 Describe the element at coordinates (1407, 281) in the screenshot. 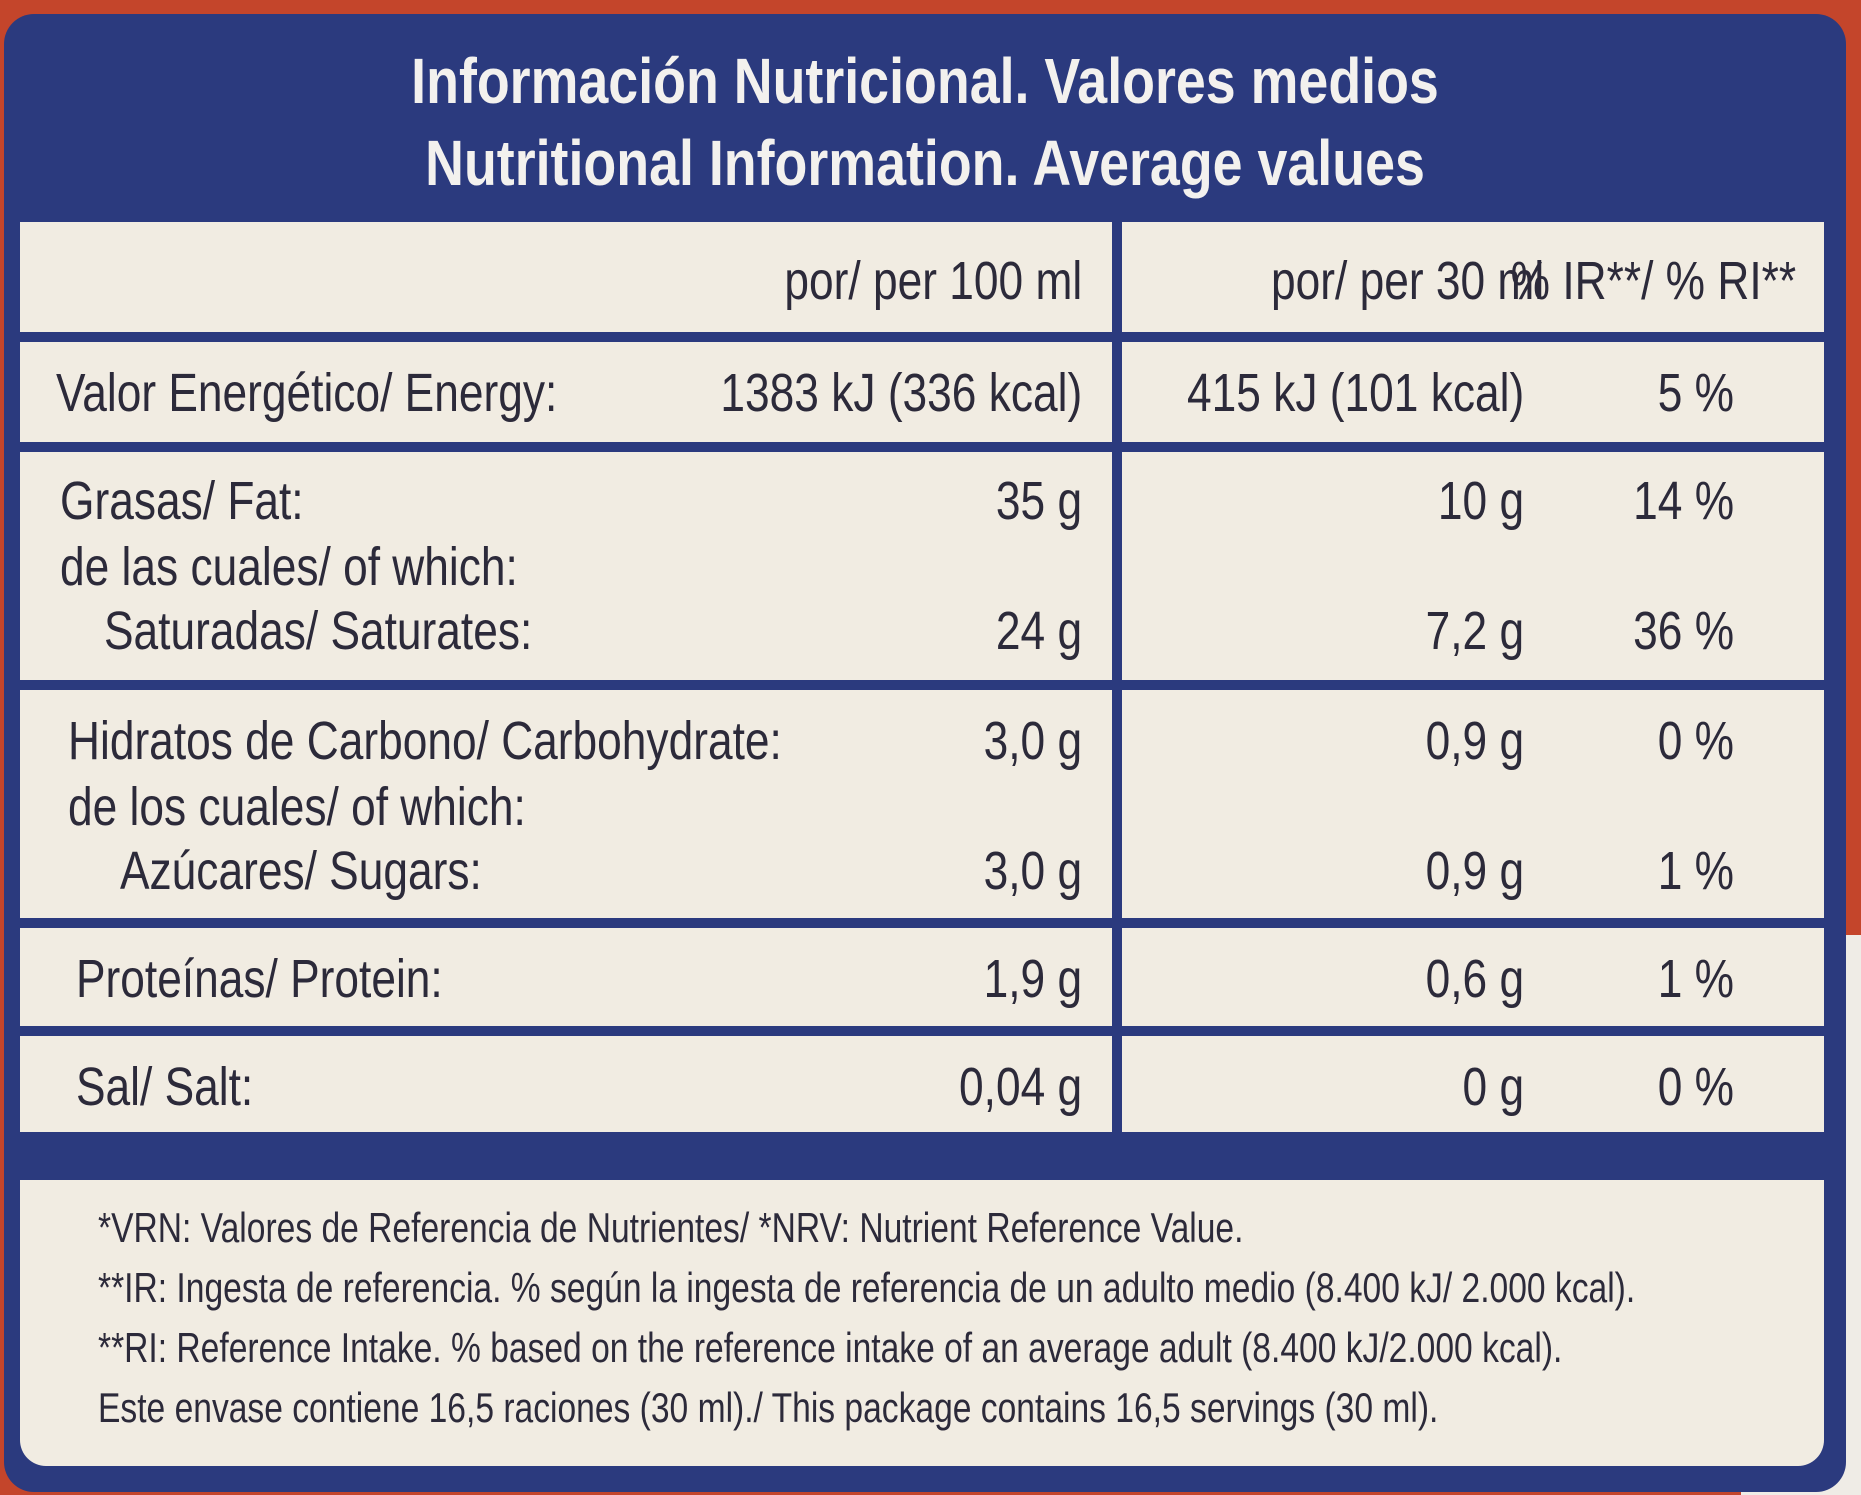

I see `col-header-per30: por/ per 30 ml` at that location.